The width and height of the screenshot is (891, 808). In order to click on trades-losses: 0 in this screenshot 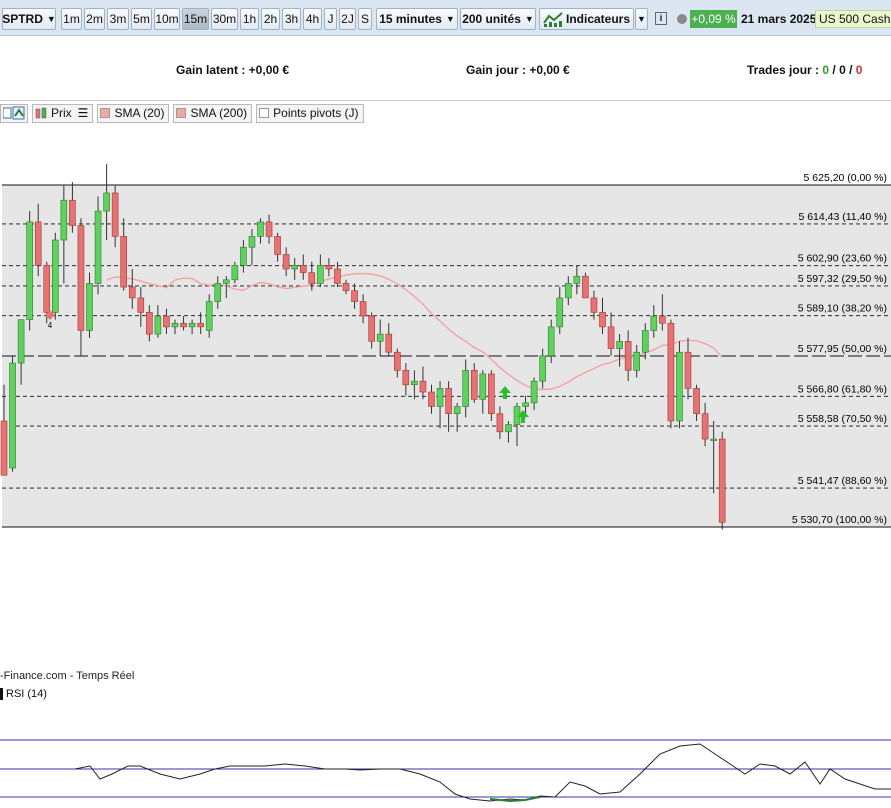, I will do `click(859, 70)`.